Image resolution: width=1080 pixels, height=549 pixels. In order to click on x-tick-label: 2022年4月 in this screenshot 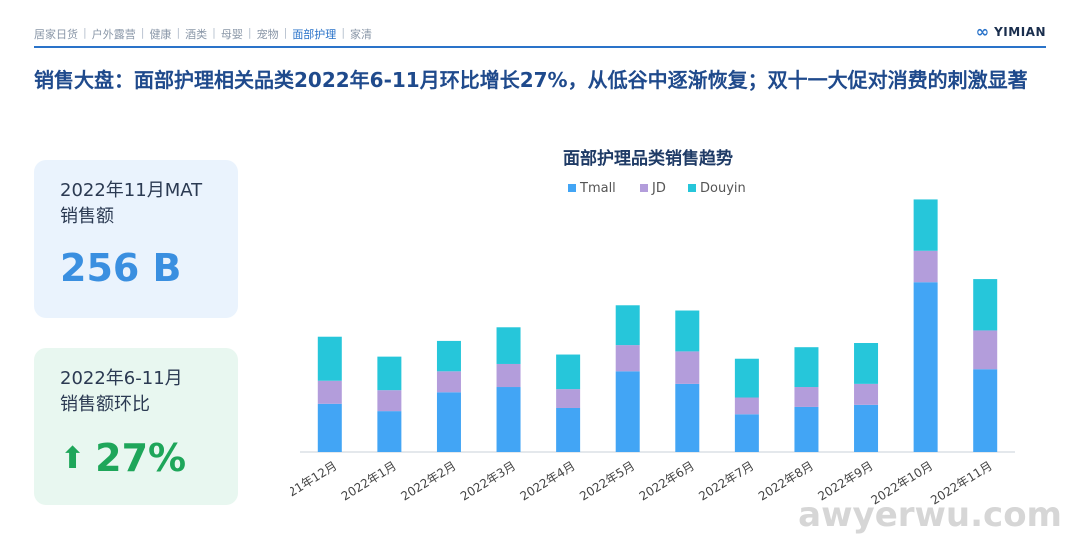, I will do `click(548, 481)`.